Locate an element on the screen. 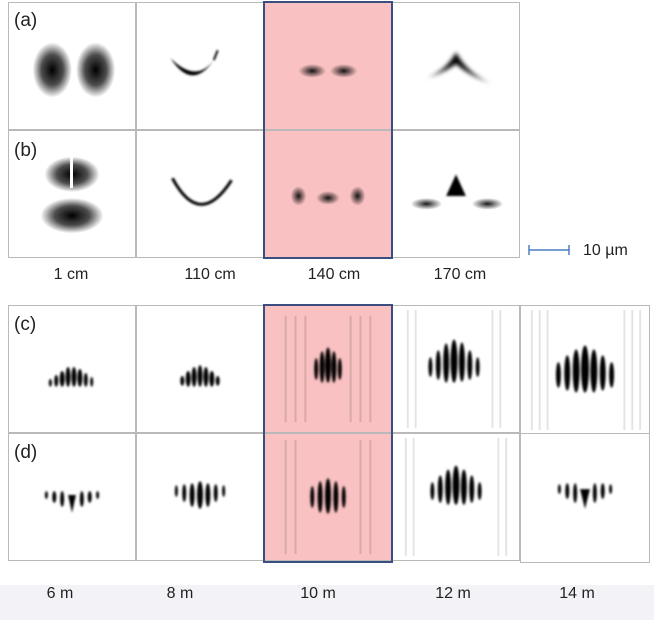 The width and height of the screenshot is (654, 620). col-label-8m: 8 m is located at coordinates (180, 593).